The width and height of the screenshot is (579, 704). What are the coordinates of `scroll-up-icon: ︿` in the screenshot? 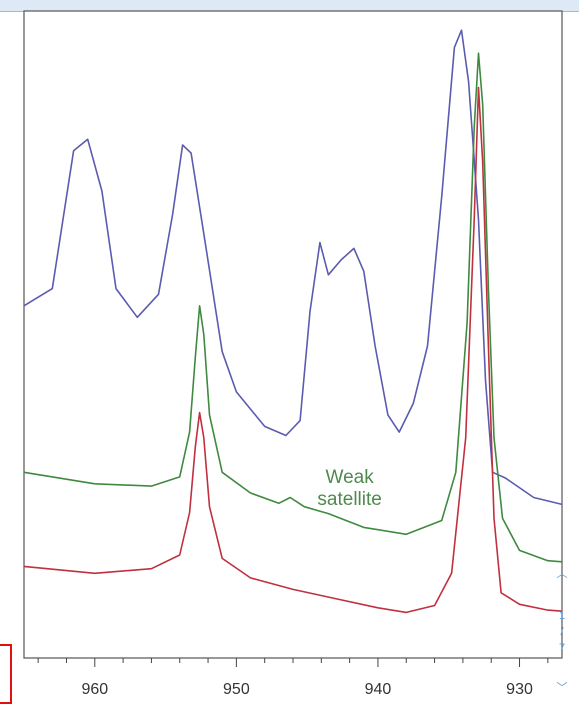 It's located at (562, 574).